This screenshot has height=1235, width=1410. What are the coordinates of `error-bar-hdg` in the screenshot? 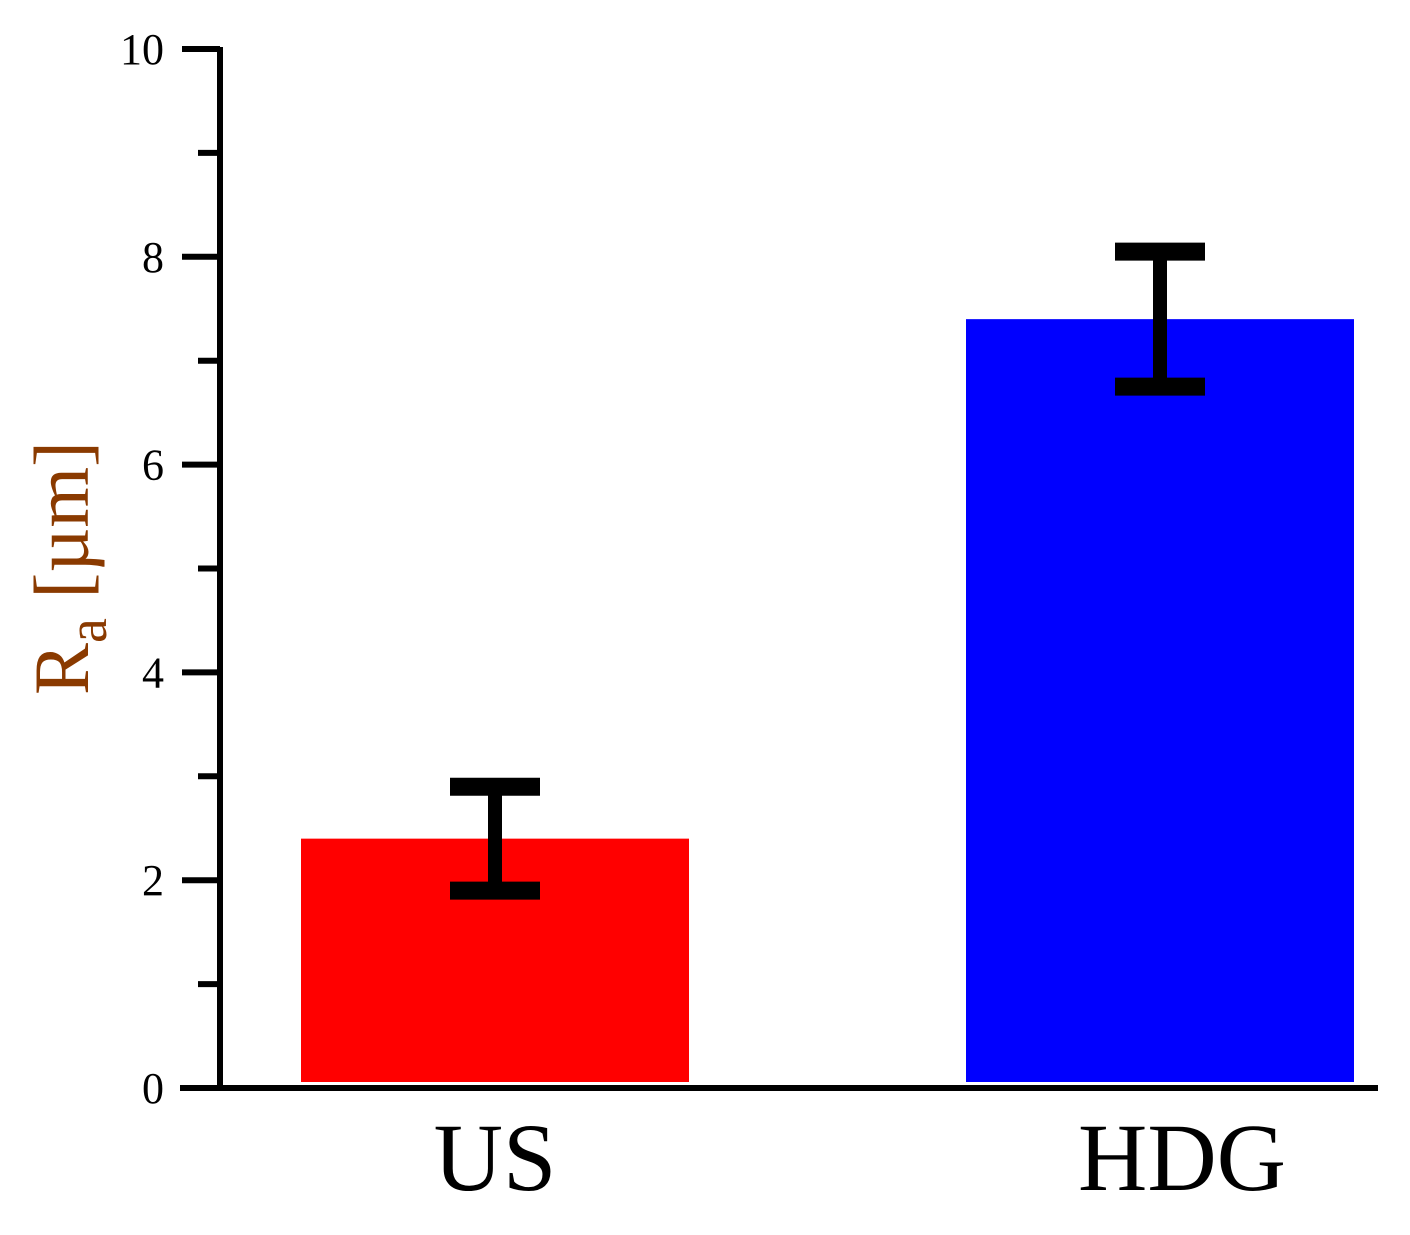 It's located at (1160, 319).